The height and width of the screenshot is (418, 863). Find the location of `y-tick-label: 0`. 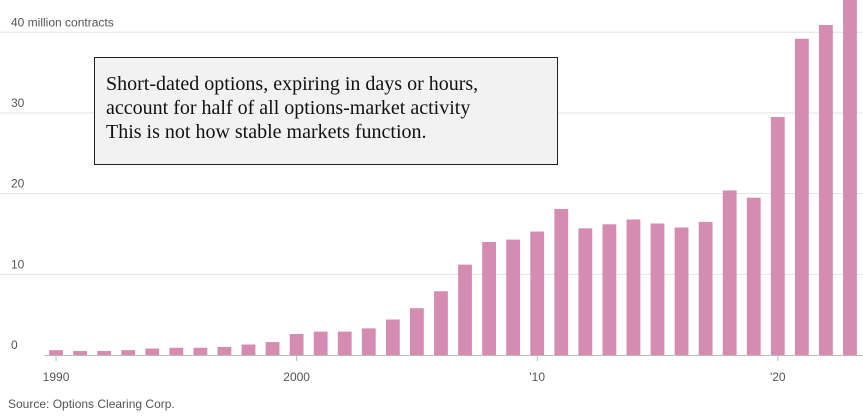

y-tick-label: 0 is located at coordinates (14, 345).